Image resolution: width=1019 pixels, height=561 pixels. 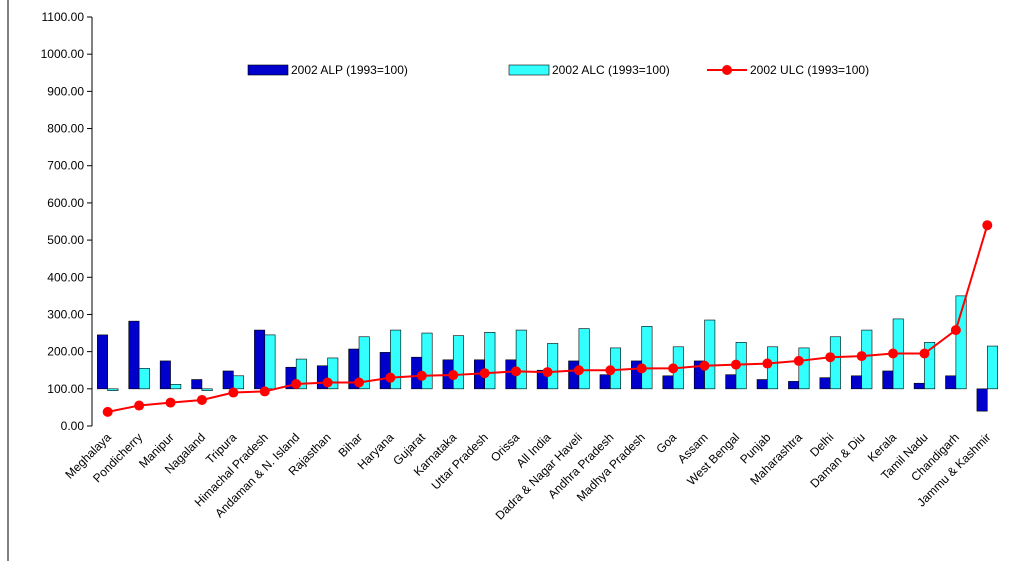 What do you see at coordinates (65, 389) in the screenshot?
I see `y-tick-label: 100.00` at bounding box center [65, 389].